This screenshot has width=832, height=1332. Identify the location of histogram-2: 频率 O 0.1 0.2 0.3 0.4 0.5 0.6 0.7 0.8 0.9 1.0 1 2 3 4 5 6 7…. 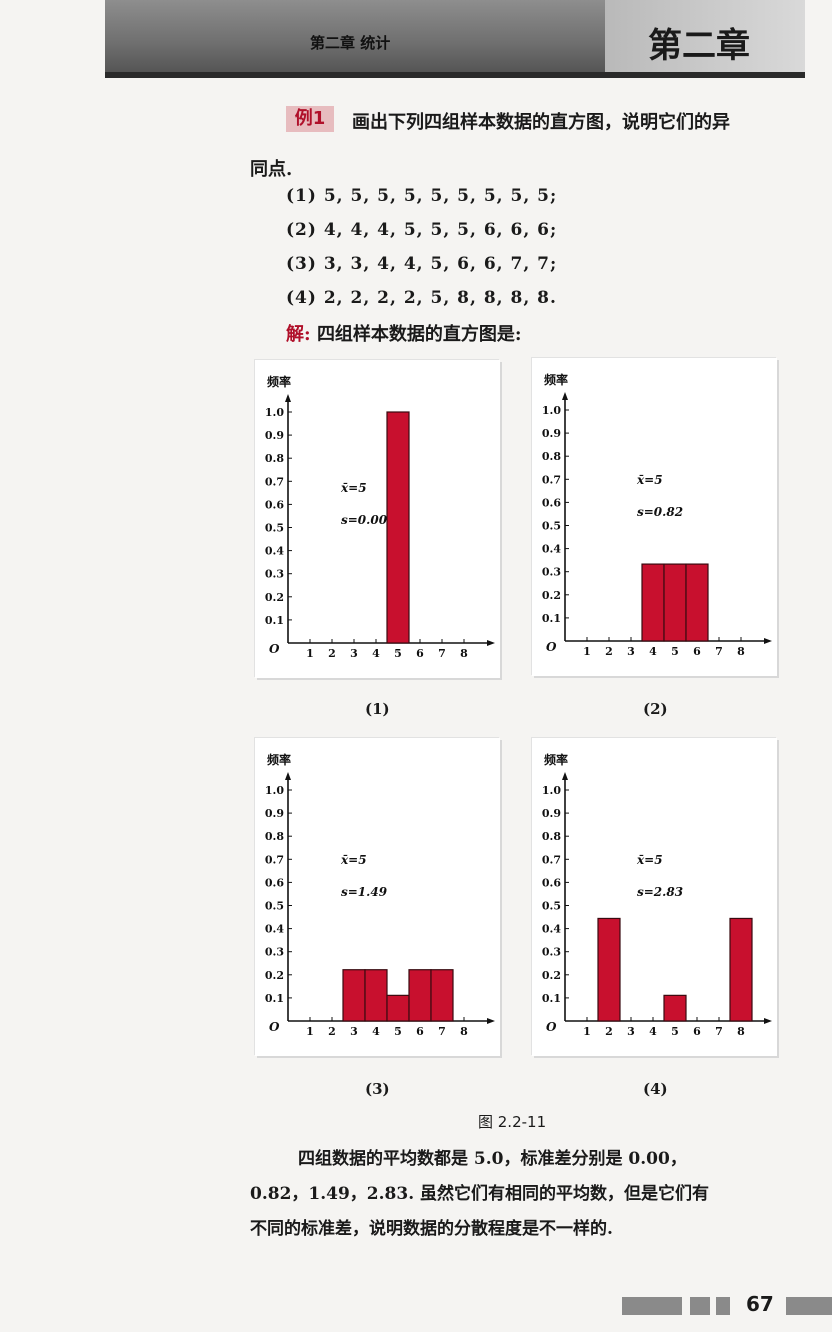
(654, 517).